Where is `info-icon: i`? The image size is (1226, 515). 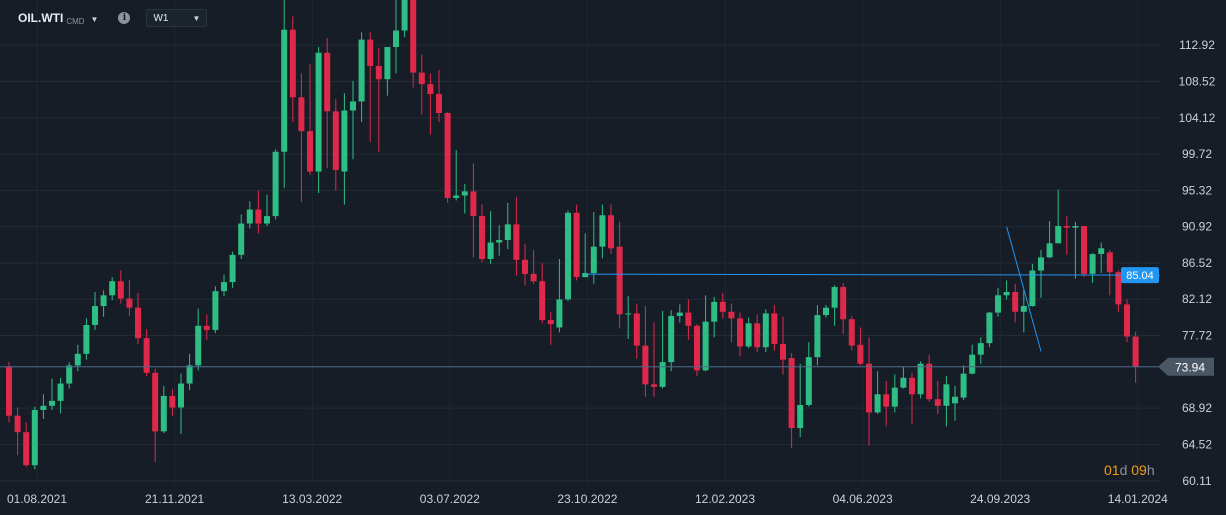 info-icon: i is located at coordinates (124, 18).